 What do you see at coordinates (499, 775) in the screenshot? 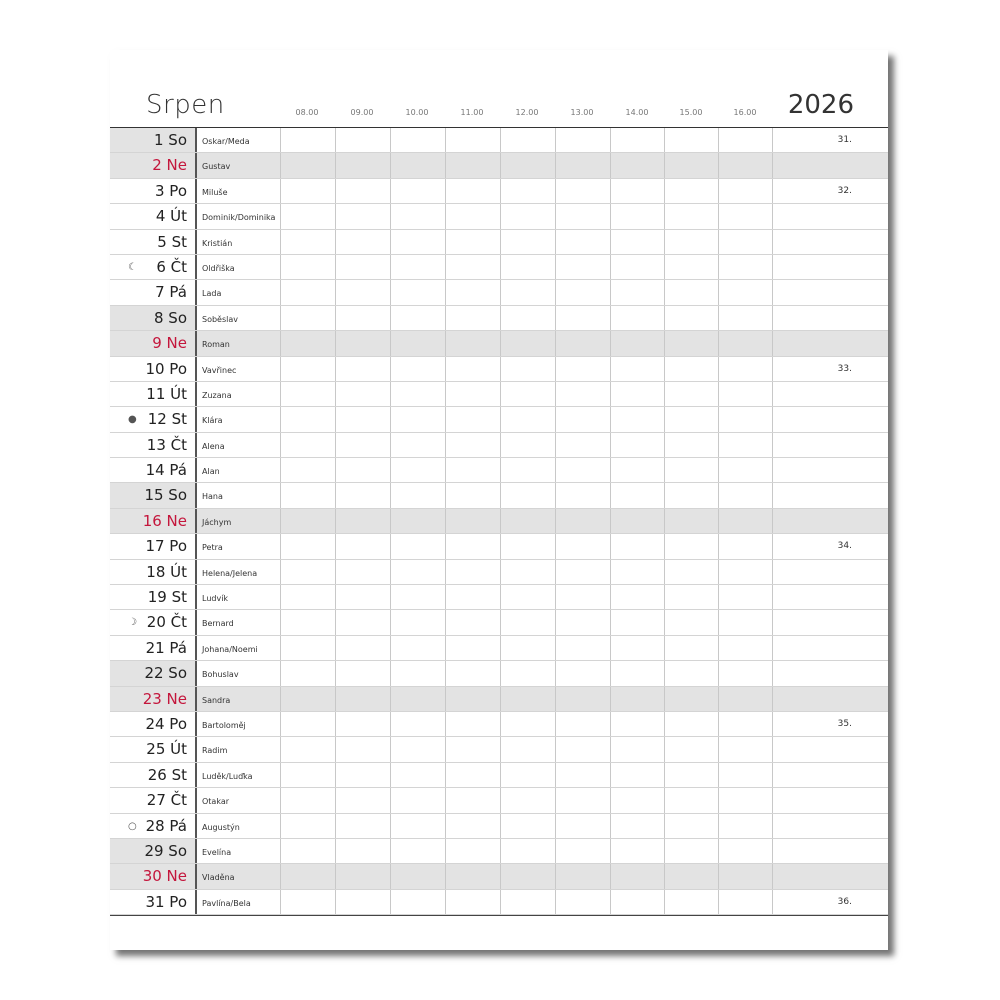
I see `day-row: 26 St Luděk/Luďka` at bounding box center [499, 775].